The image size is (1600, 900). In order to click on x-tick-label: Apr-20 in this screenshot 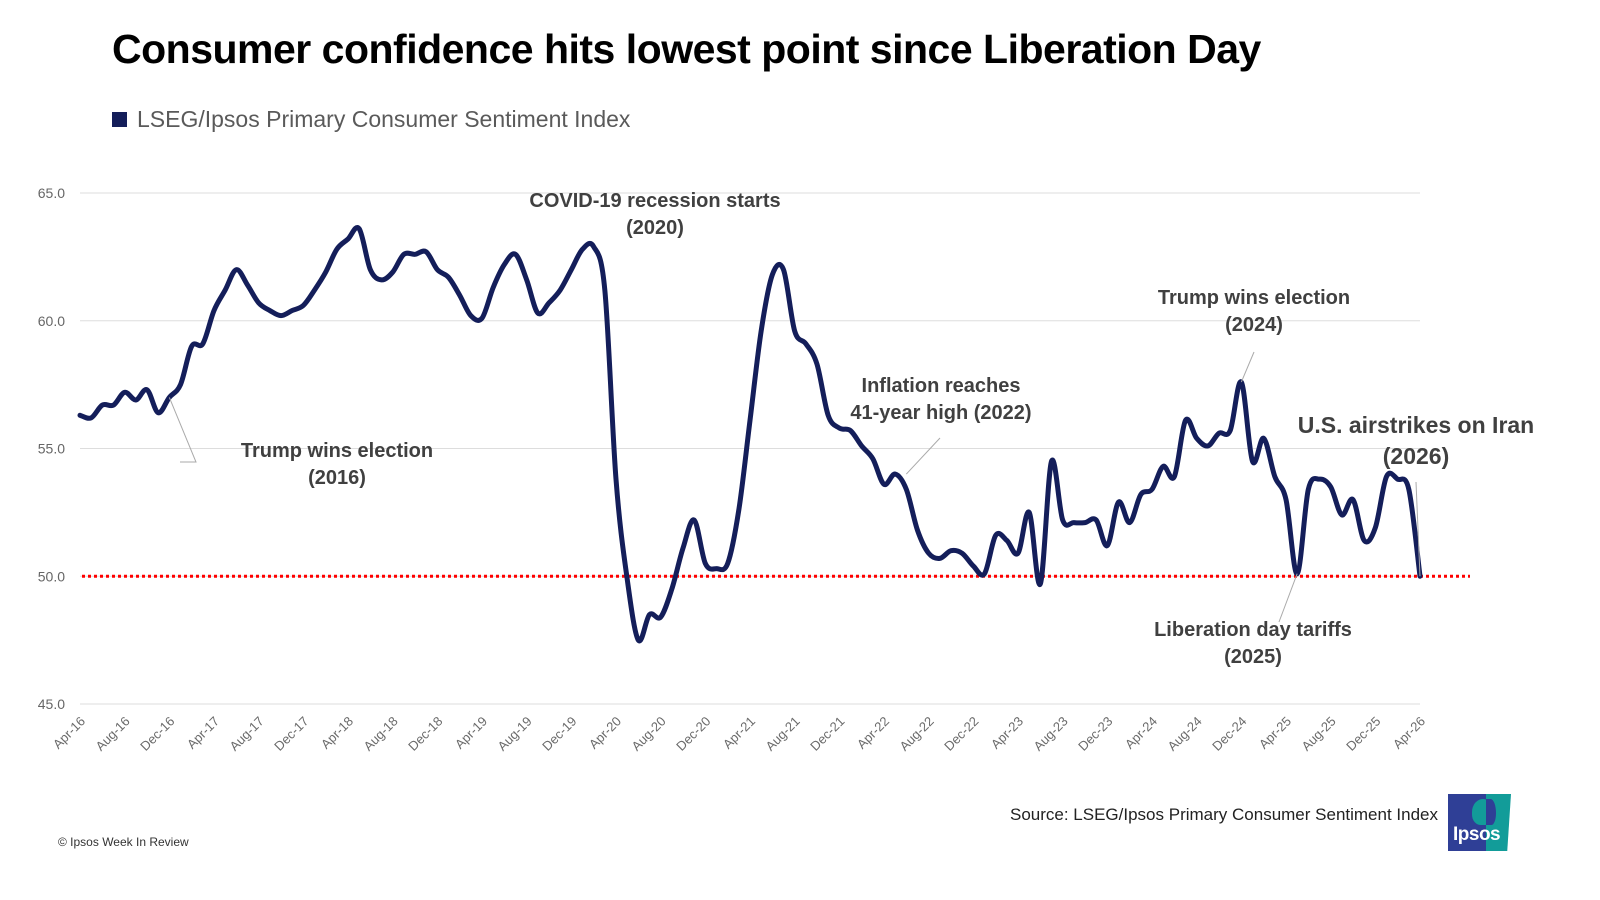, I will do `click(605, 733)`.